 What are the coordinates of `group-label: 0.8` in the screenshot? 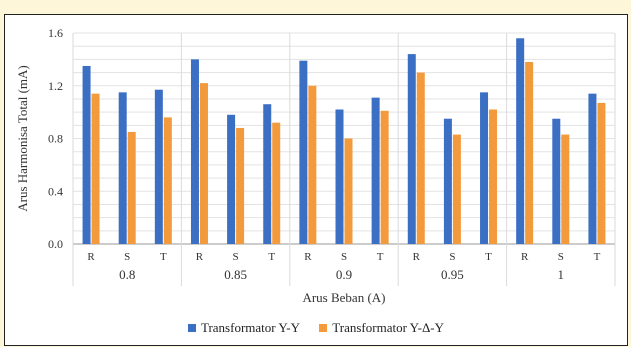 It's located at (127, 274).